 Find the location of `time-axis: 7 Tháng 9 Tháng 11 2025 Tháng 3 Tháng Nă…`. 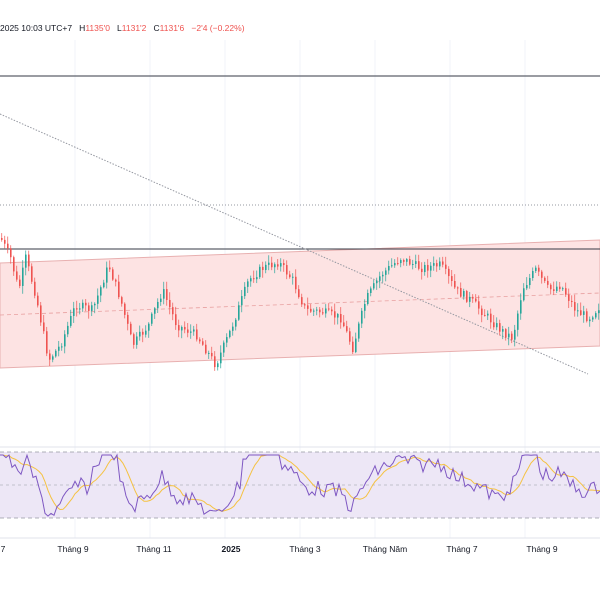

time-axis: 7 Tháng 9 Tháng 11 2025 Tháng 3 Tháng Nă… is located at coordinates (300, 550).